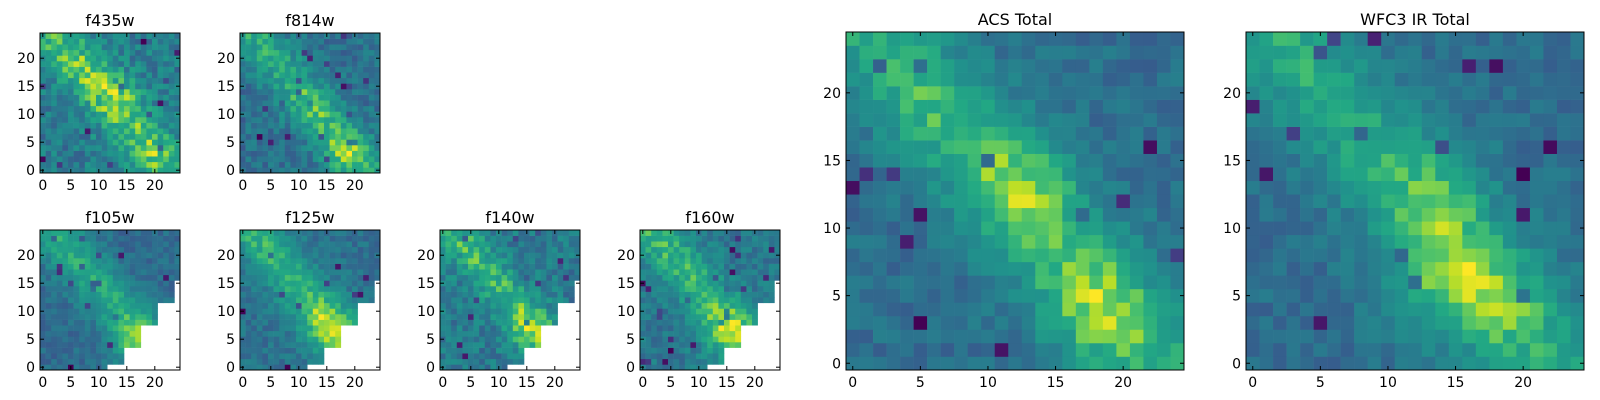 The height and width of the screenshot is (400, 1600). Describe the element at coordinates (626, 312) in the screenshot. I see `y-tick-label: 10` at that location.